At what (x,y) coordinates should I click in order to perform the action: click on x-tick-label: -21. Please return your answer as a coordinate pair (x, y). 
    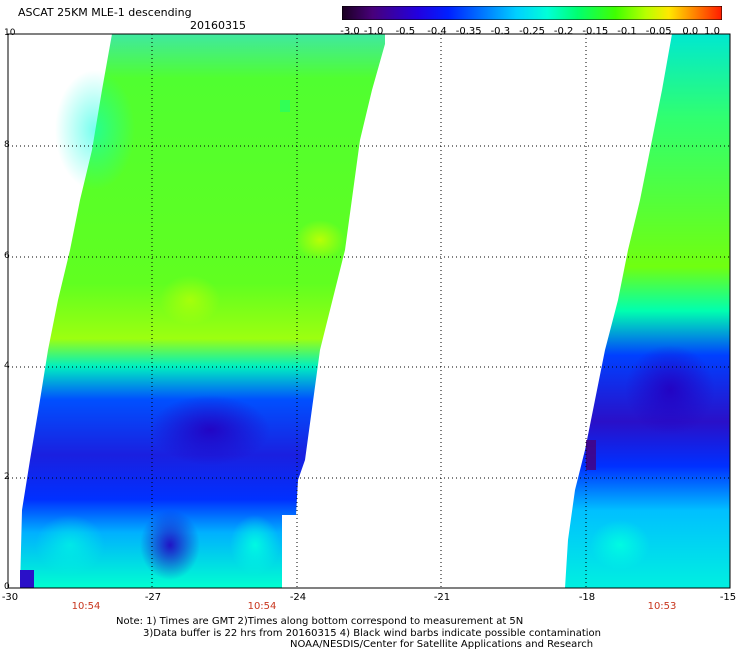
    Looking at the image, I should click on (442, 597).